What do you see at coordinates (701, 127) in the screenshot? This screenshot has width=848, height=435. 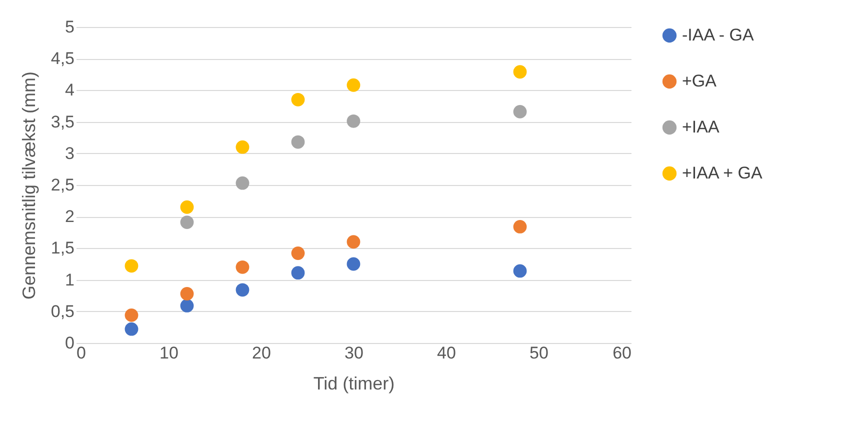 I see `legend-label: +IAA` at bounding box center [701, 127].